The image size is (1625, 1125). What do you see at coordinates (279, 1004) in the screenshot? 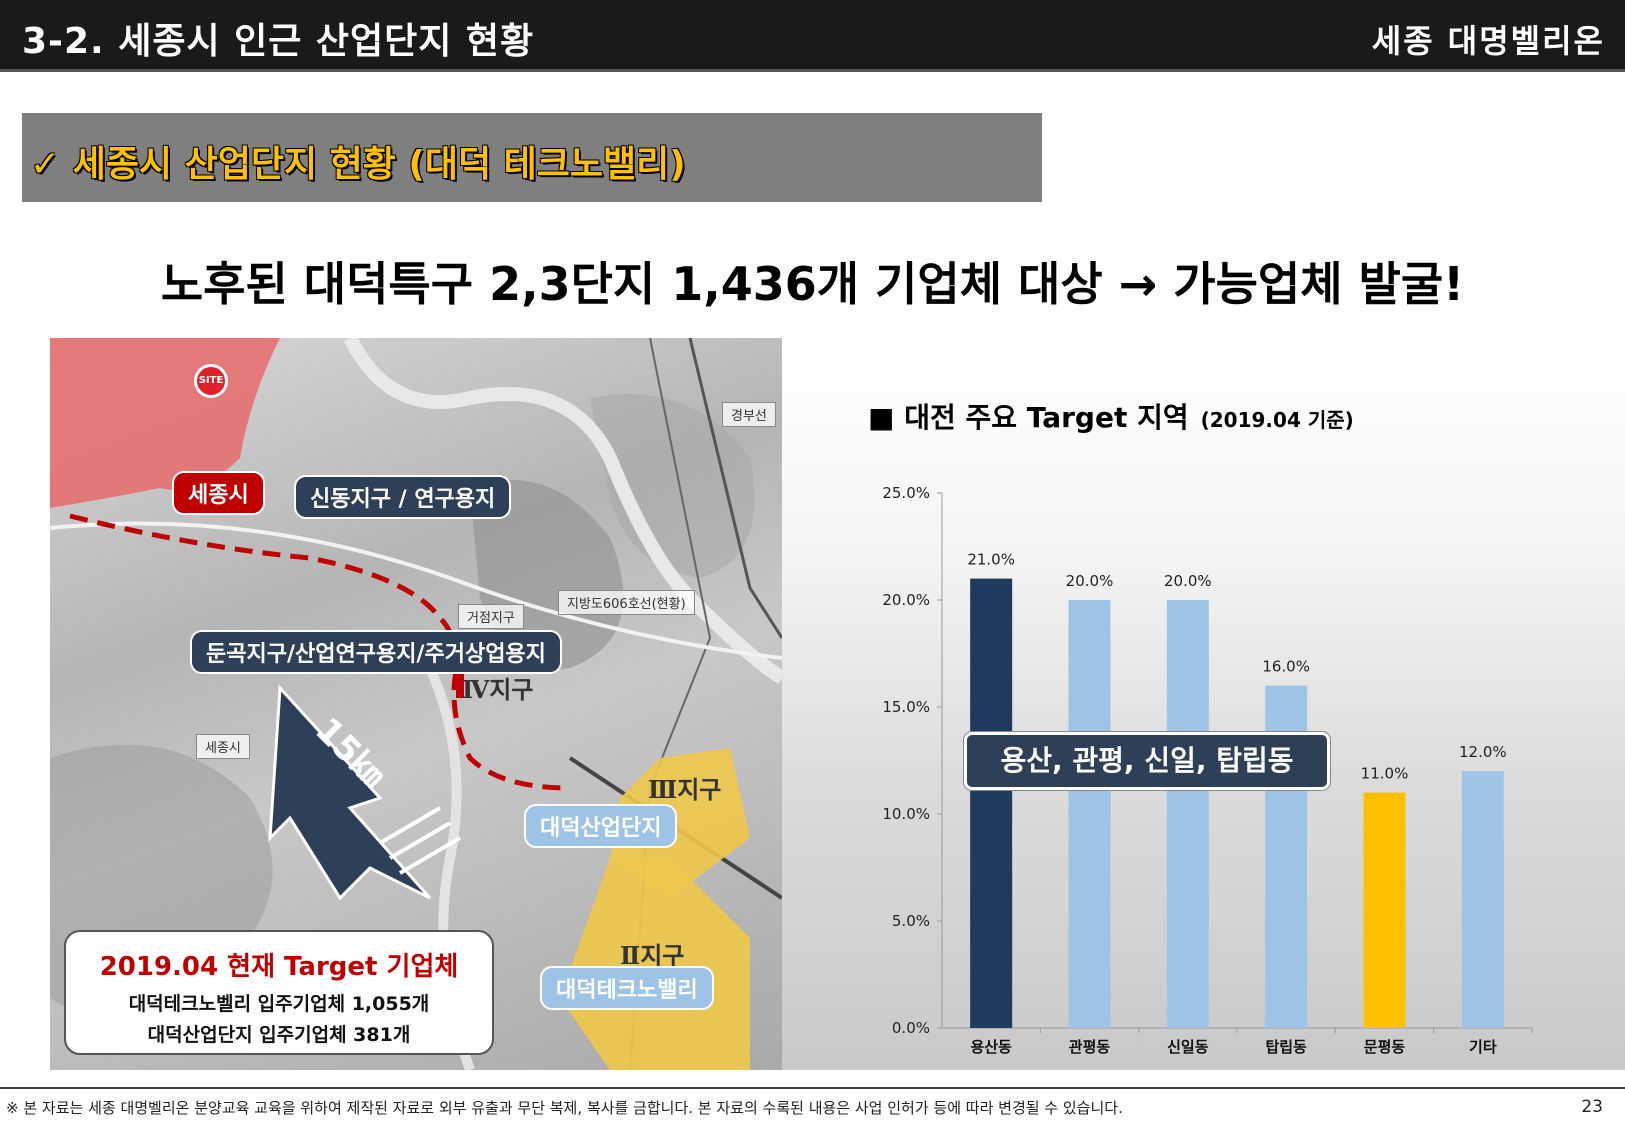
I see `callout-line-1: 대덕테크노벨리 입주기업체 1,055개` at bounding box center [279, 1004].